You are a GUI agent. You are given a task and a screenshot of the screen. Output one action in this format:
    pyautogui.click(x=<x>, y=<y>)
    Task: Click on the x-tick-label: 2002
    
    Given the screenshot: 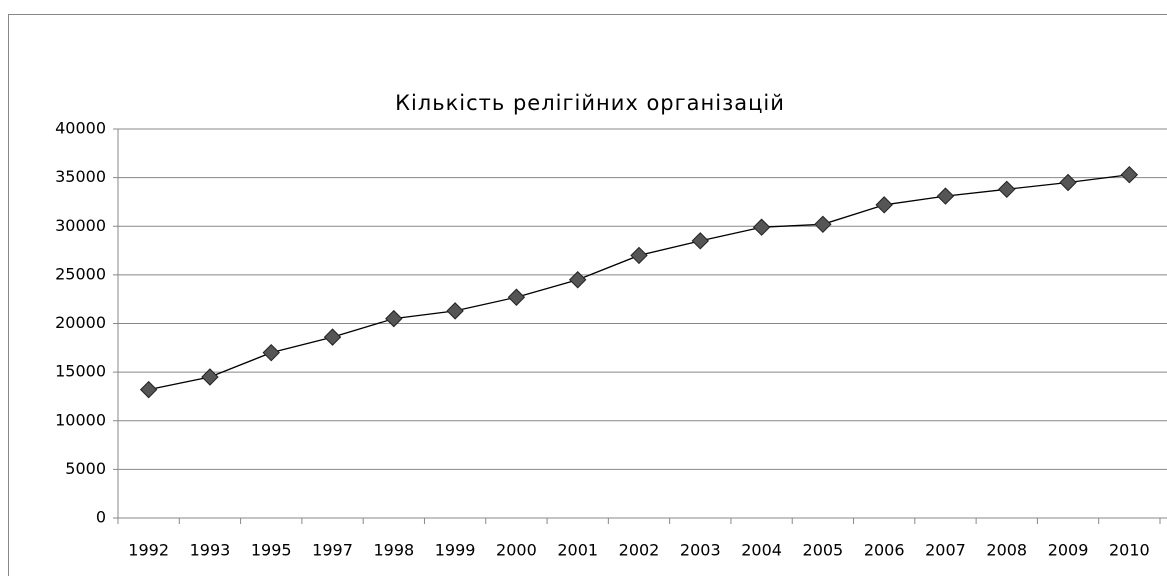 What is the action you would take?
    pyautogui.click(x=639, y=550)
    